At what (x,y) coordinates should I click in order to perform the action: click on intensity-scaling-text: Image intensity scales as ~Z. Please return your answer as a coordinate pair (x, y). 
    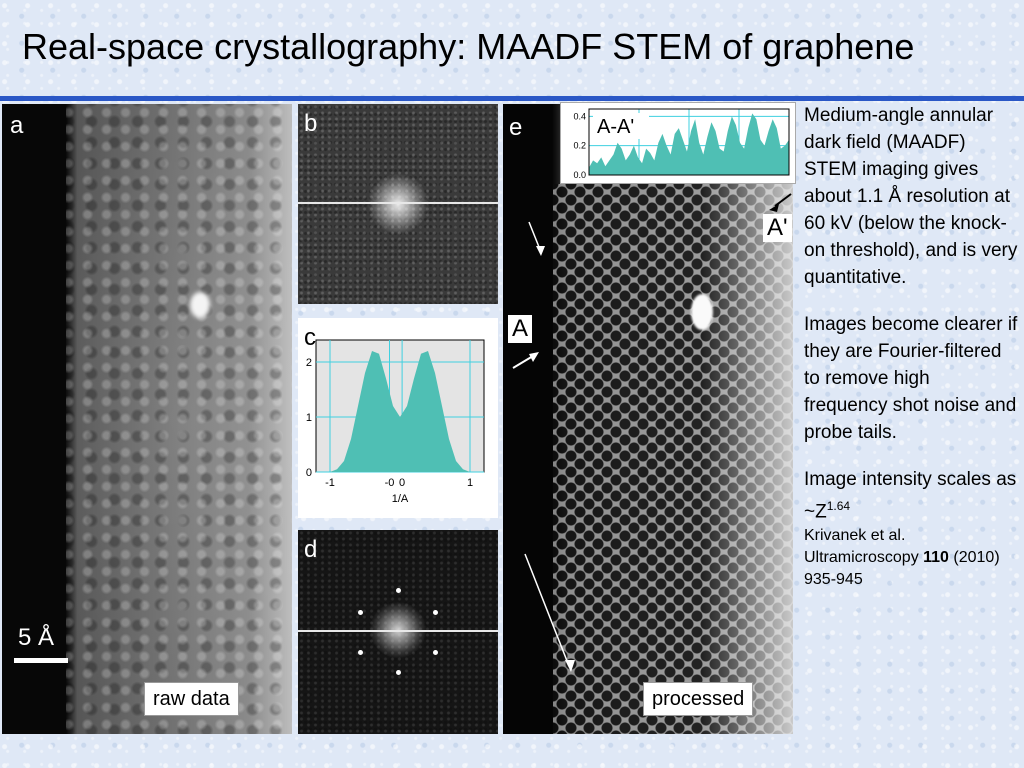
    Looking at the image, I should click on (910, 496).